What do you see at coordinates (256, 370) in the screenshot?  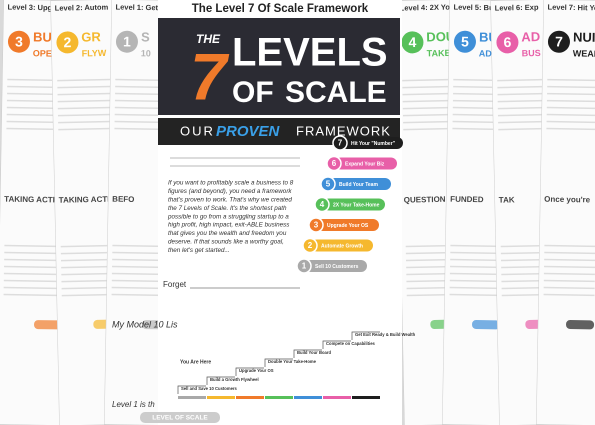 I see `ladder-label: Upgrade Your OS` at bounding box center [256, 370].